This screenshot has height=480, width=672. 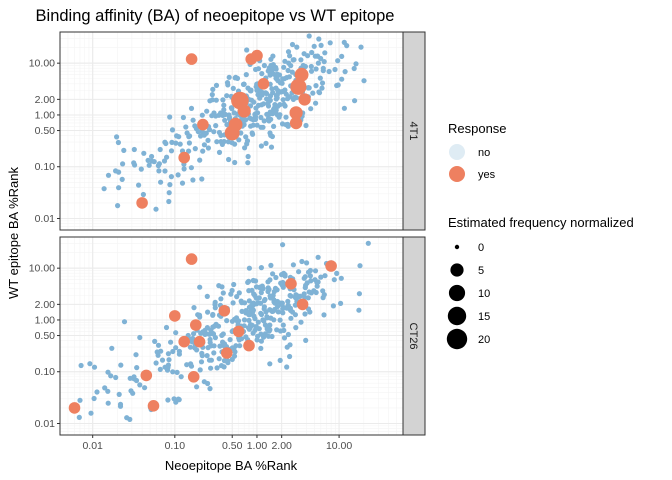 I want to click on x-tick-label: 0.10, so click(x=175, y=446).